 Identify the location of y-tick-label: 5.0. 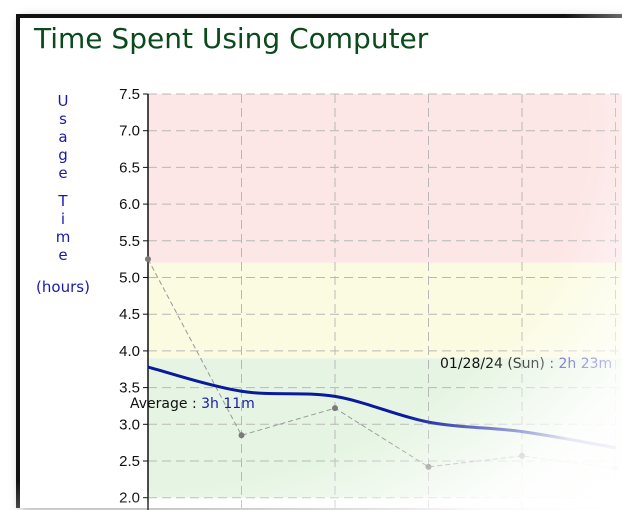
(129, 278).